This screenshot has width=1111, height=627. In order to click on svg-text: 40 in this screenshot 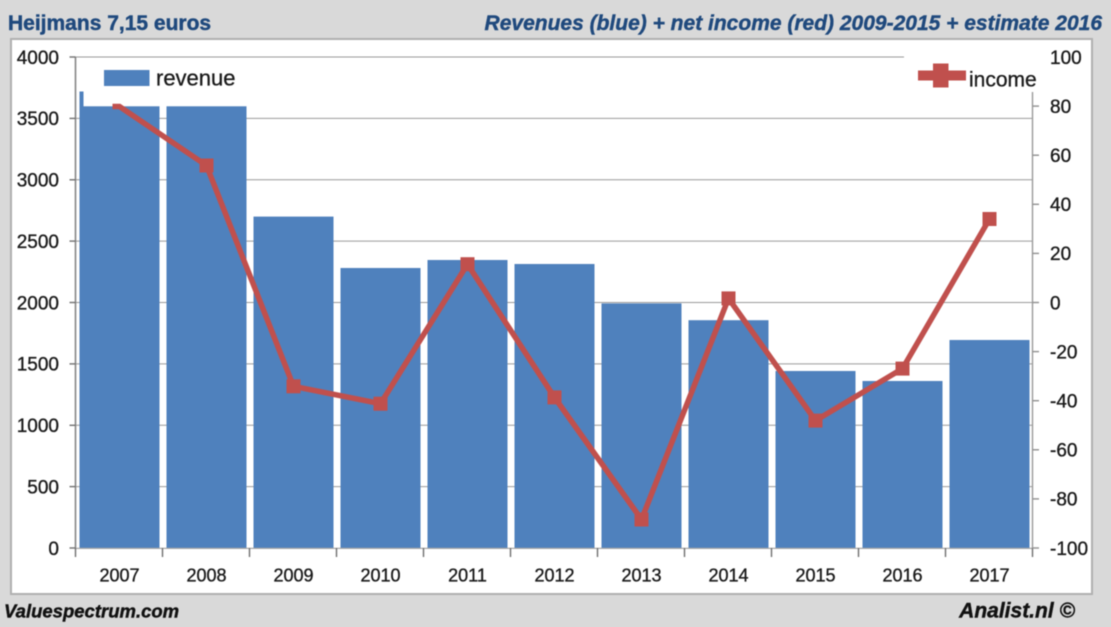, I will do `click(1060, 205)`.